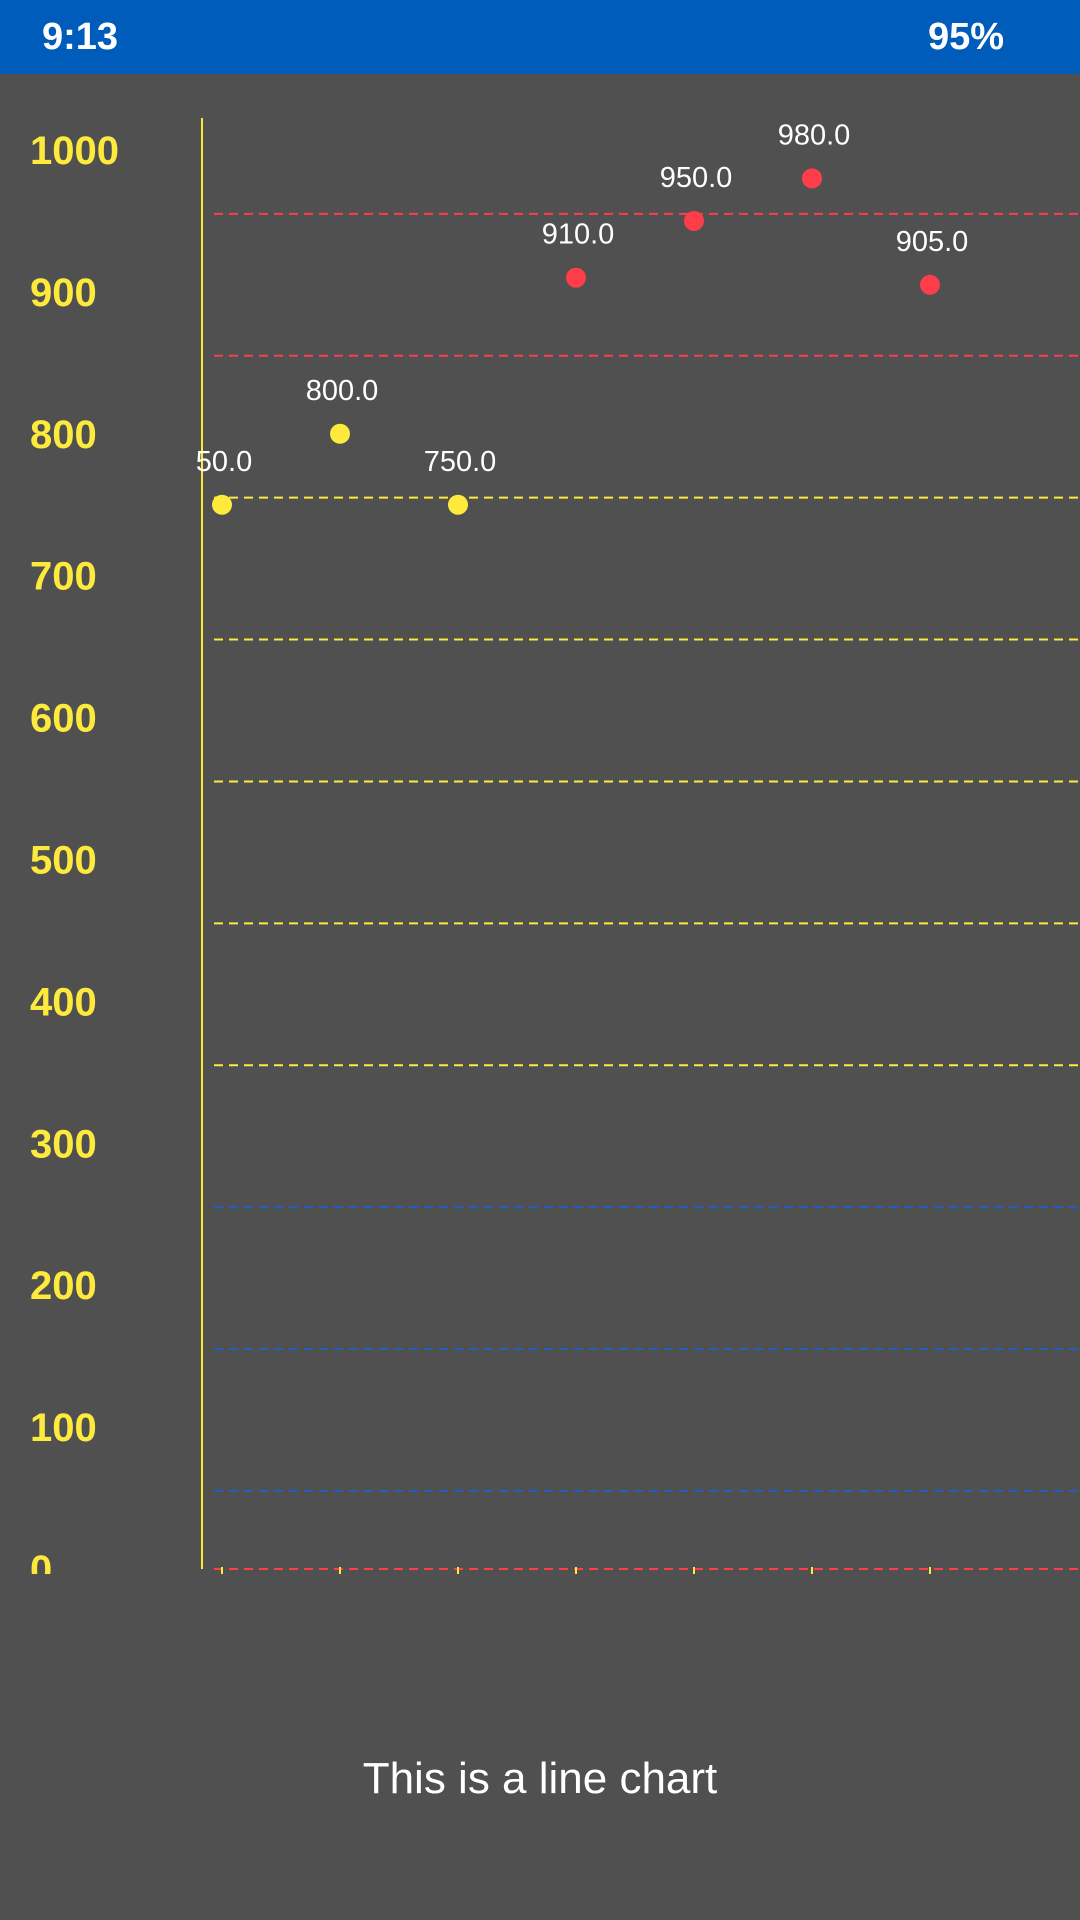 Image resolution: width=1080 pixels, height=1920 pixels. I want to click on data-label-0: 50.0, so click(224, 462).